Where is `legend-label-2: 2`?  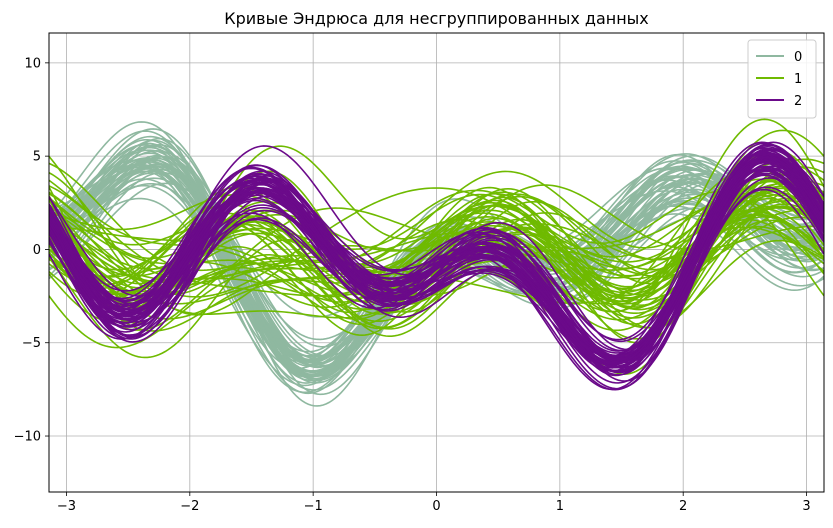 legend-label-2: 2 is located at coordinates (798, 101).